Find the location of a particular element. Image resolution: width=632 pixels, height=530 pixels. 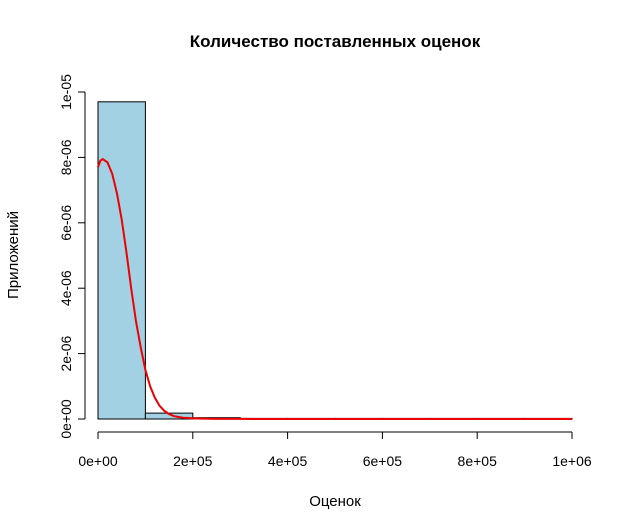

x-tick-label: 1e+06 is located at coordinates (572, 461).